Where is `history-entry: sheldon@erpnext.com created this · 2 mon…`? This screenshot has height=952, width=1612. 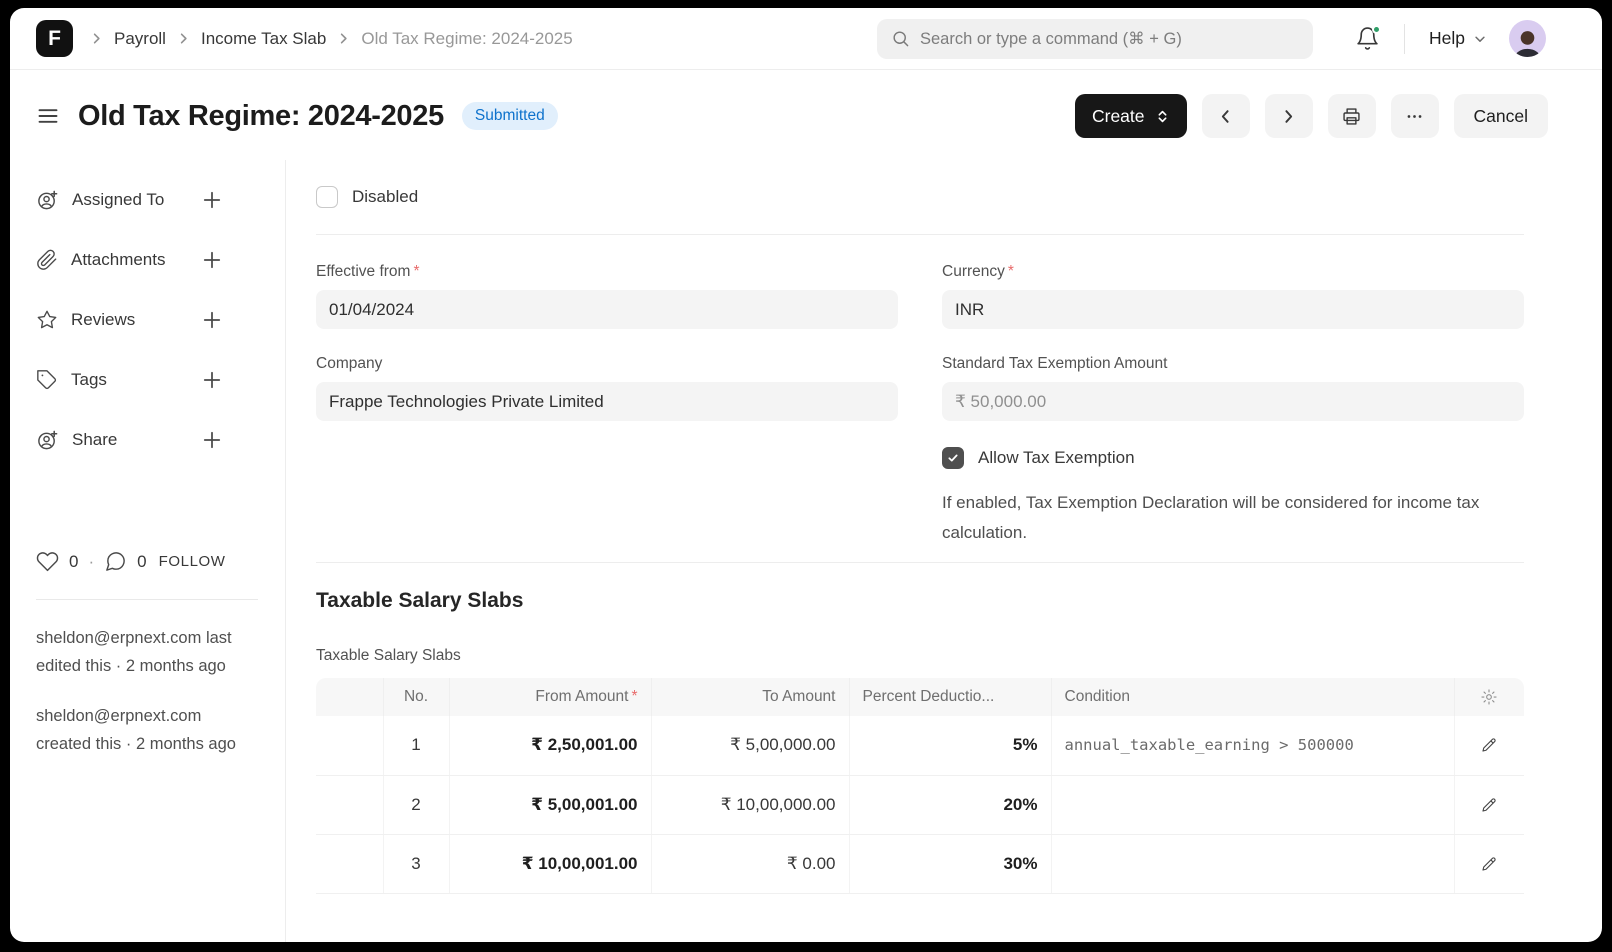 history-entry: sheldon@erpnext.com created this · 2 mon… is located at coordinates (139, 730).